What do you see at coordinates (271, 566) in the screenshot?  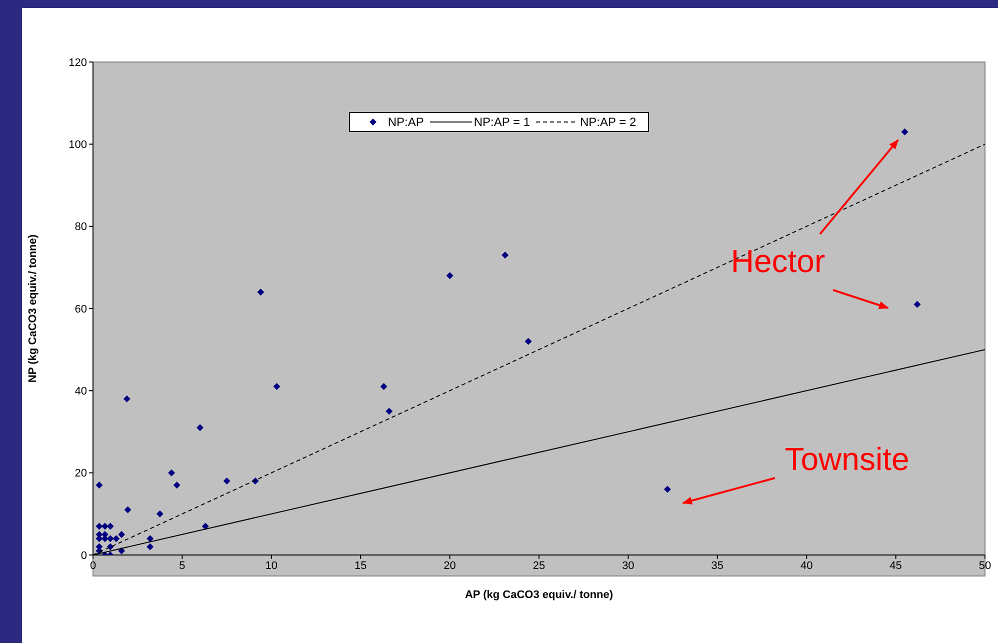 I see `x-tick-label: 10` at bounding box center [271, 566].